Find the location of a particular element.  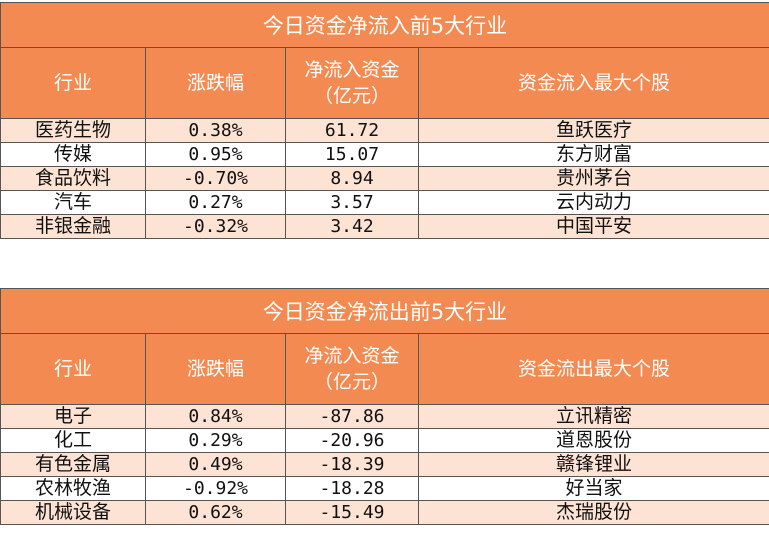

table-row: 电子 0.84% -87.86 立讯精密 is located at coordinates (384, 416).